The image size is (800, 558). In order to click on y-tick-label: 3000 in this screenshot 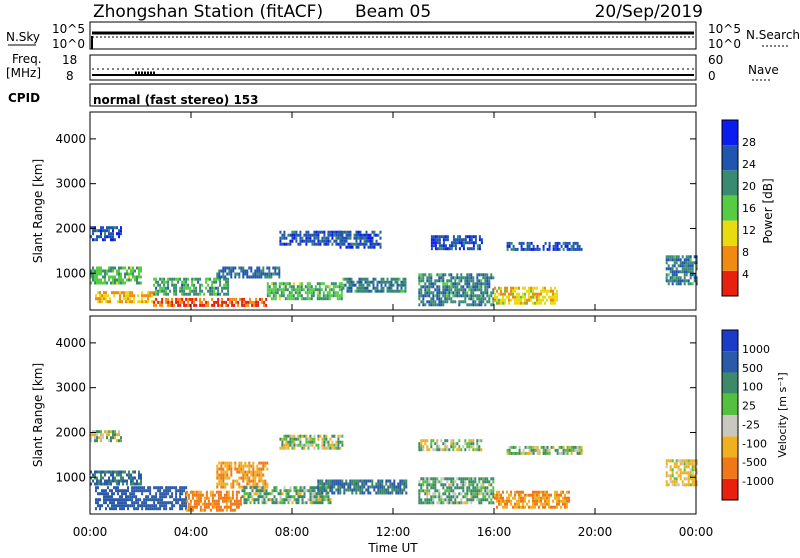, I will do `click(70, 388)`.